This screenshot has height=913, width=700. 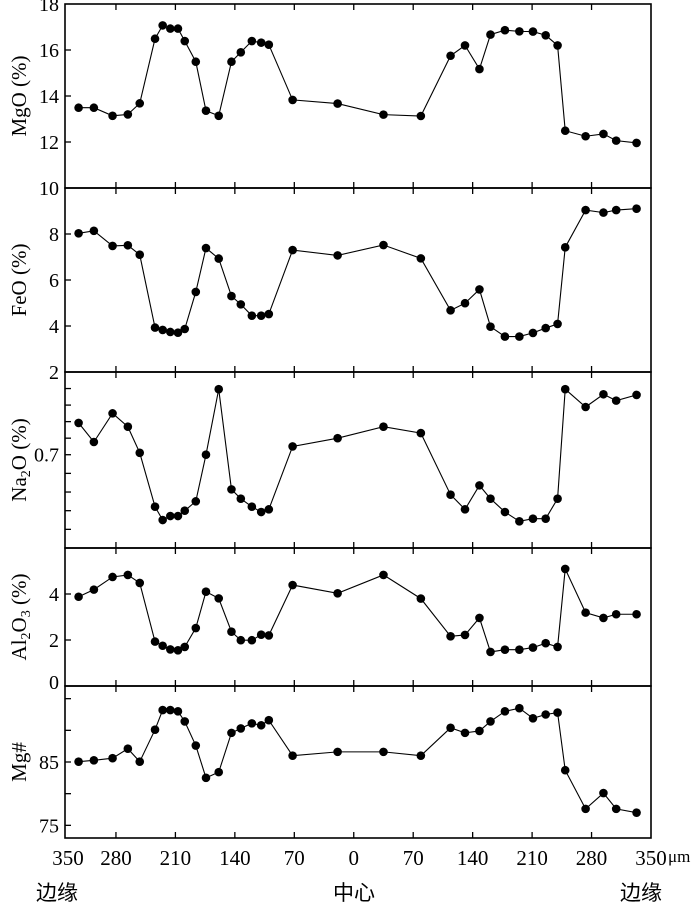 I want to click on region-label-center: 中心, so click(x=354, y=893).